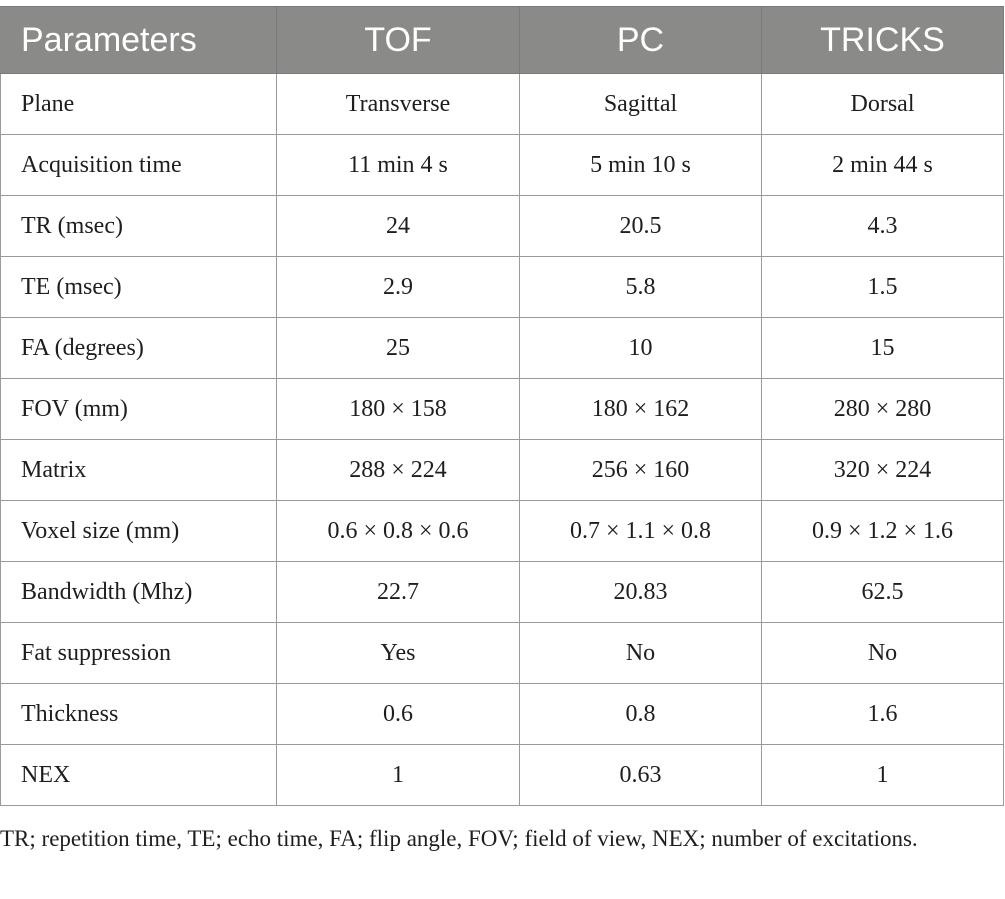 Image resolution: width=1005 pixels, height=899 pixels. I want to click on row-label: FOV (mm), so click(138, 409).